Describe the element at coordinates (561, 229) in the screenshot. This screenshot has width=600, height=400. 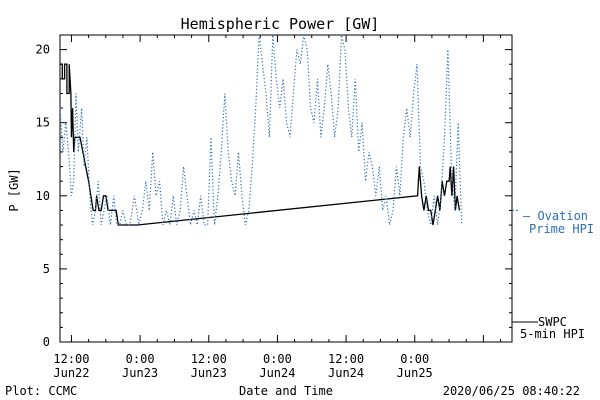
I see `legend-ovation-label-2: Prime HPI` at that location.